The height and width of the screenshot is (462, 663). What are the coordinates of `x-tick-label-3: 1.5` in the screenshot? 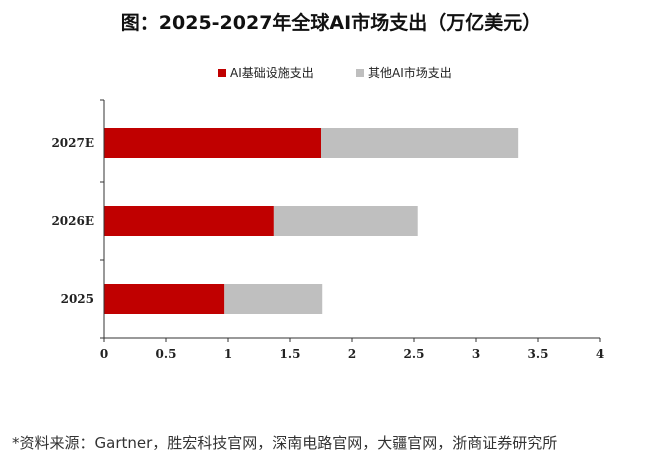 It's located at (290, 354).